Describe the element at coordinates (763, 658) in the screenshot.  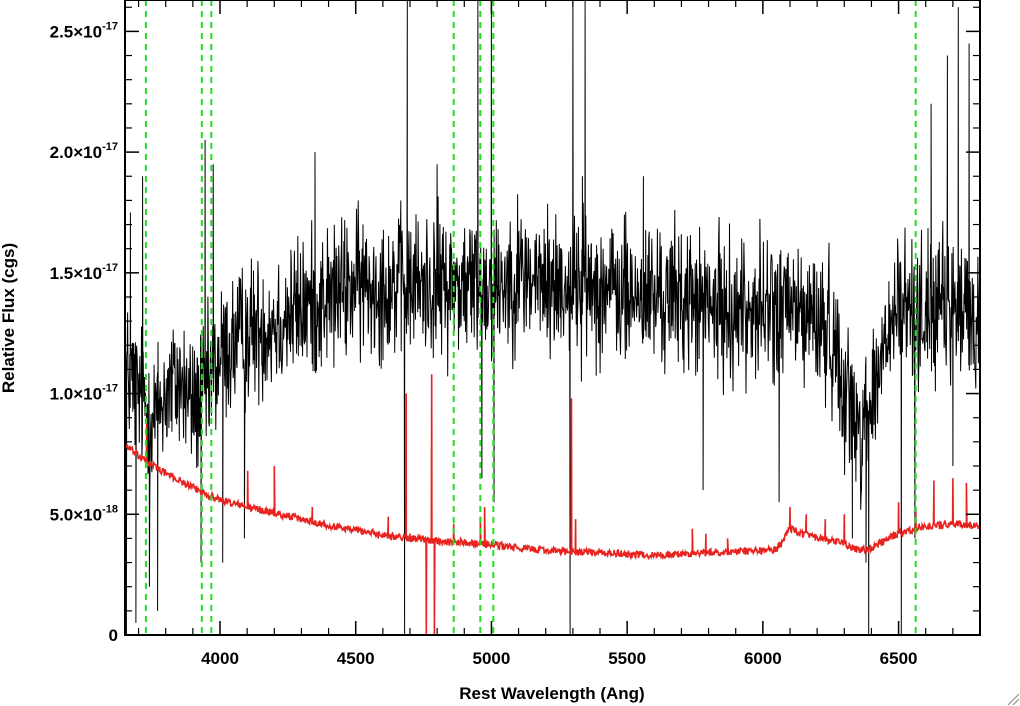
I see `x-tick-label: 6000` at that location.